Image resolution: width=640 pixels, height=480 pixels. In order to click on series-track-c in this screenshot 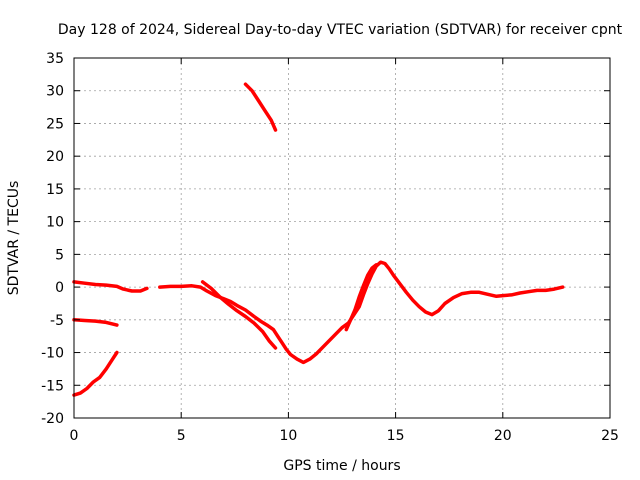, I will do `click(110, 286)`.